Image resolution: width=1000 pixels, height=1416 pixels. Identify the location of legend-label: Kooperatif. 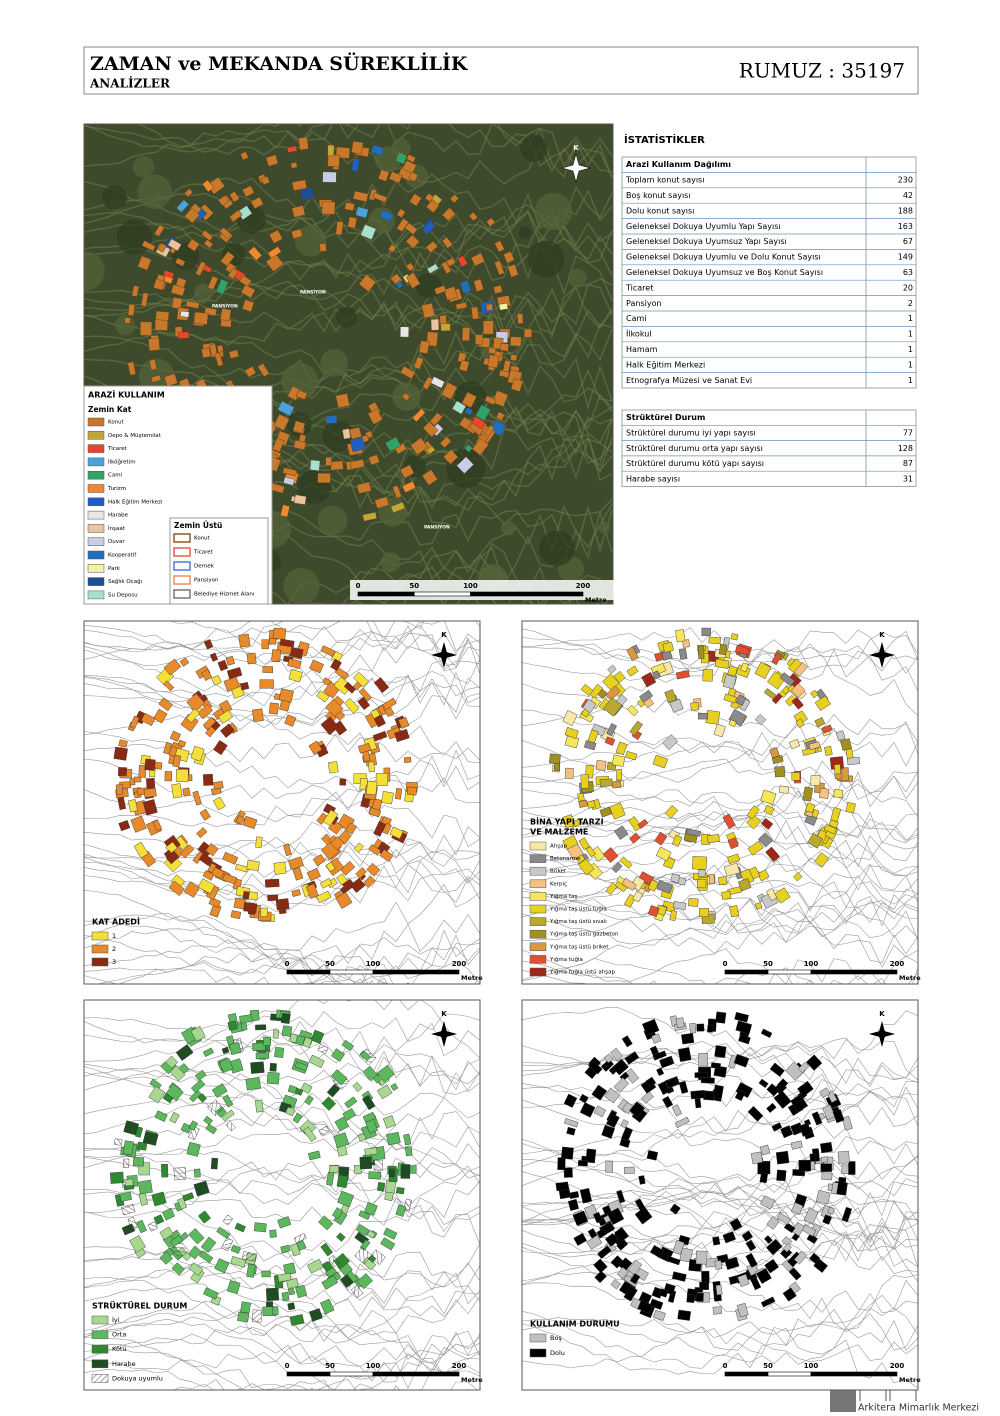
(122, 556).